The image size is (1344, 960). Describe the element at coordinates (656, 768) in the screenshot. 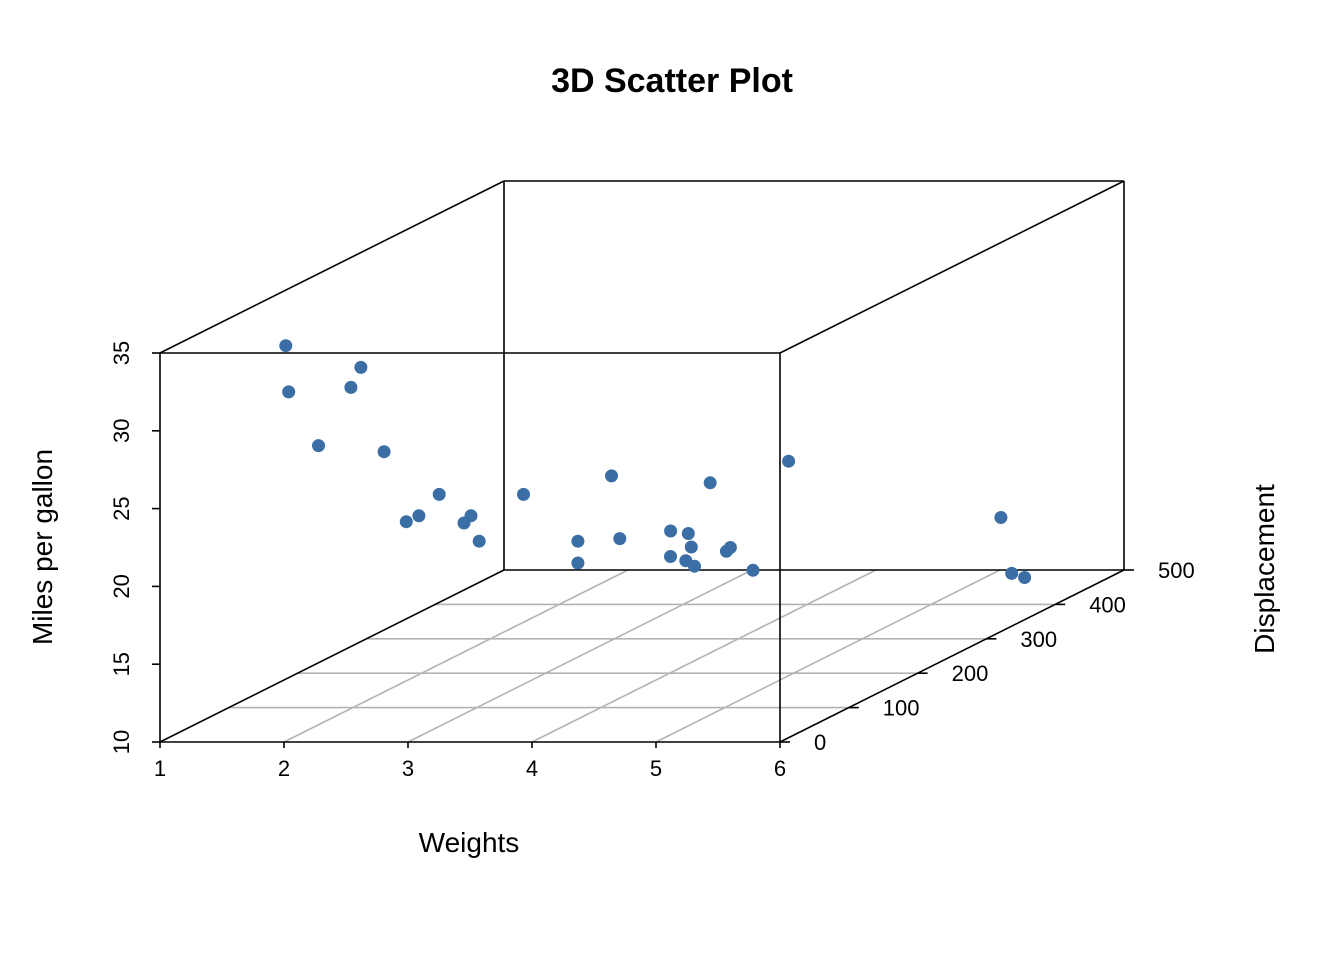

I see `x-tick-label: 5` at that location.